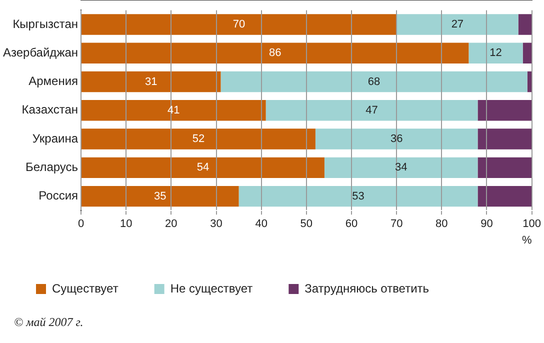  What do you see at coordinates (457, 24) in the screenshot?
I see `data-label: 27` at bounding box center [457, 24].